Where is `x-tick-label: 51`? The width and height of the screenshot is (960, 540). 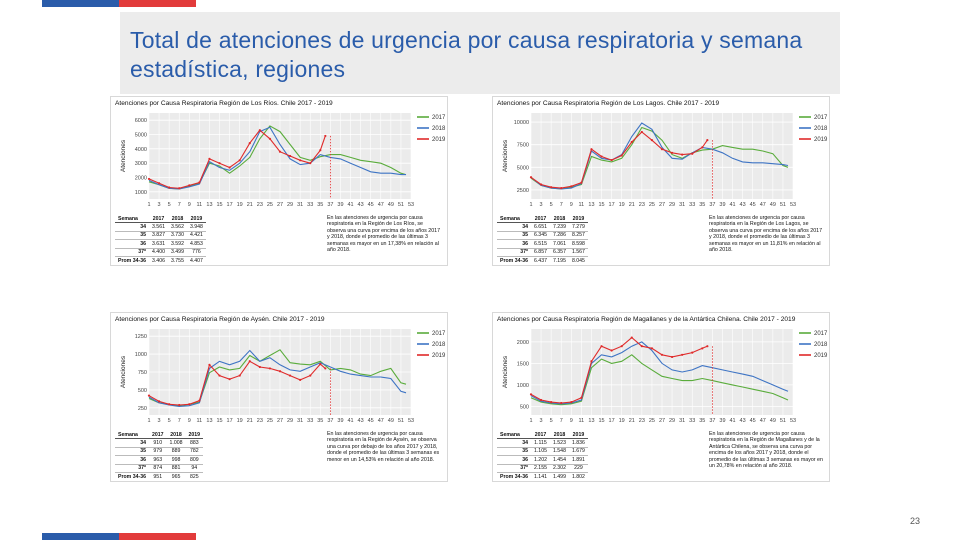
x-tick-label: 51 is located at coordinates (783, 205).